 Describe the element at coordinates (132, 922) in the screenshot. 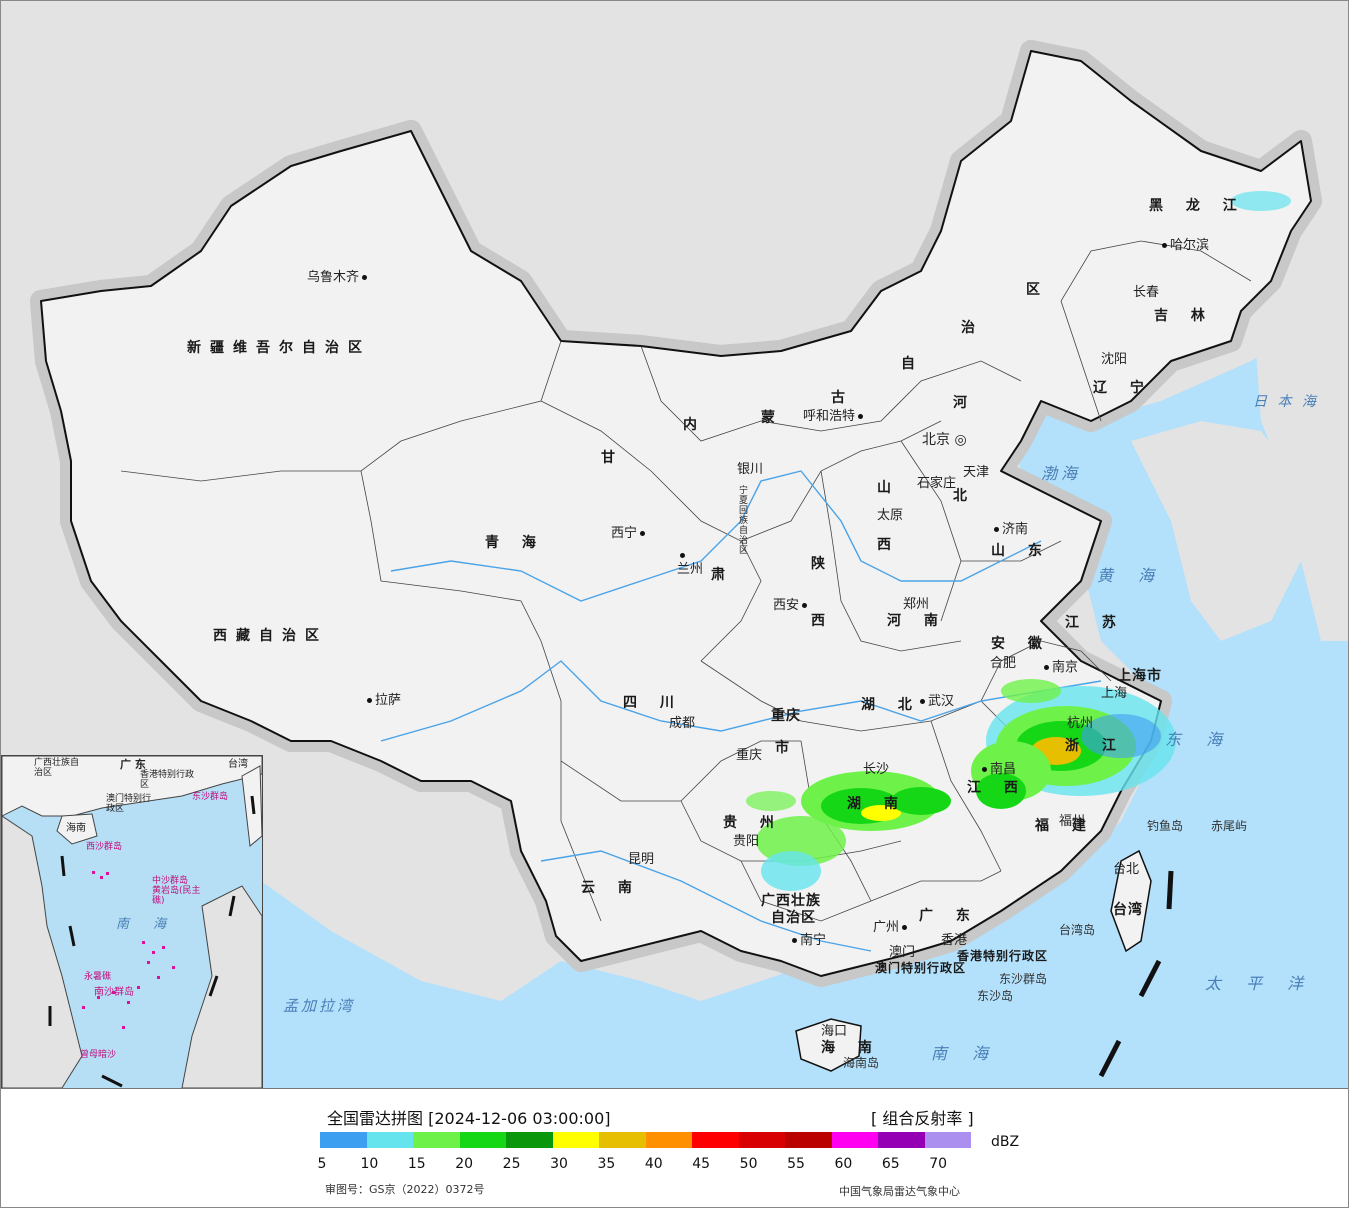

I see `inset-canvas` at that location.